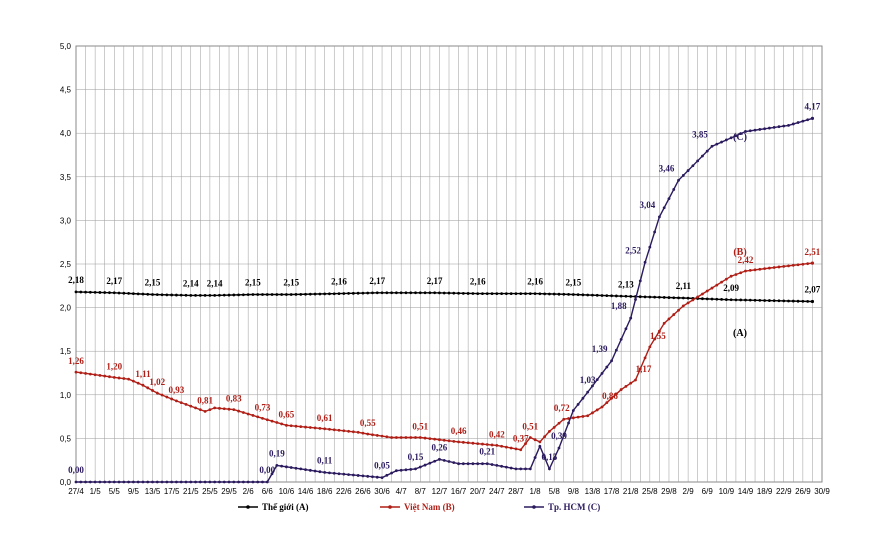  What do you see at coordinates (157, 382) in the screenshot?
I see `data-label: 1,02` at bounding box center [157, 382].